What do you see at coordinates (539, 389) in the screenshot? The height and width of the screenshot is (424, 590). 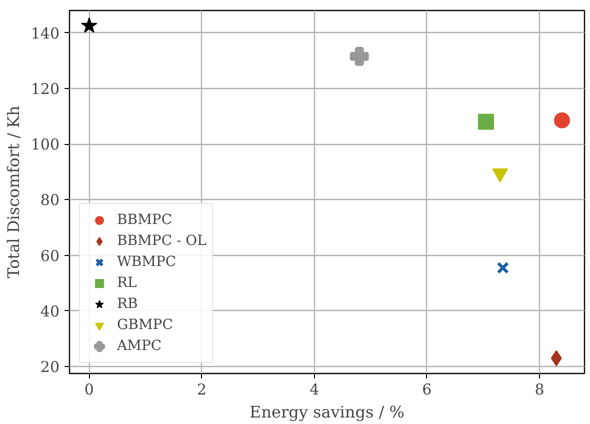 I see `x-tick-label: 8` at bounding box center [539, 389].